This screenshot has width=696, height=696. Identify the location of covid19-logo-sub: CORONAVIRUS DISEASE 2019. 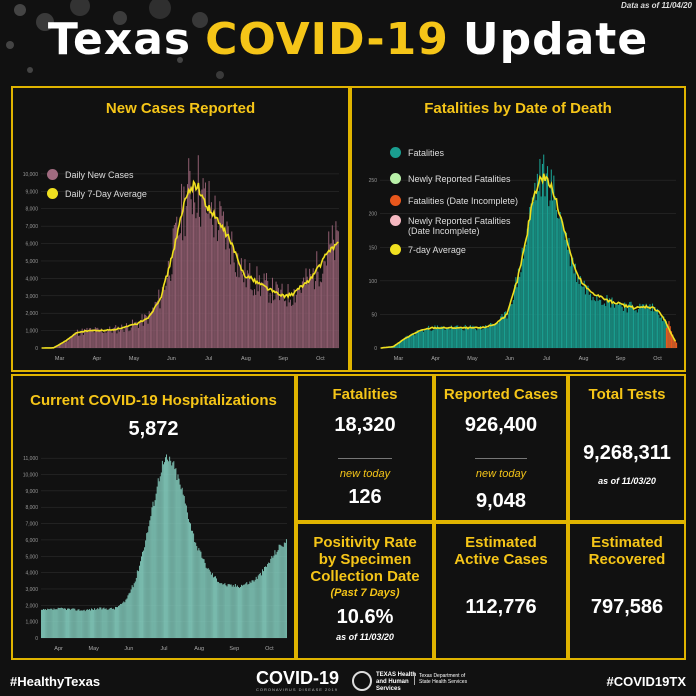
(297, 689).